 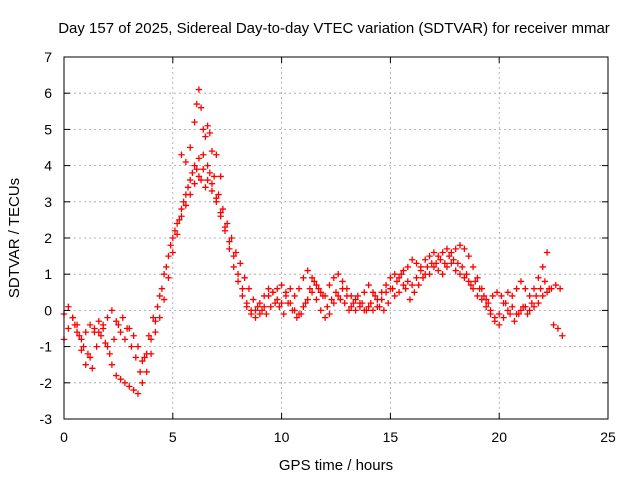 I want to click on y-axis-label: SDTVAR / TECUs, so click(x=14, y=238).